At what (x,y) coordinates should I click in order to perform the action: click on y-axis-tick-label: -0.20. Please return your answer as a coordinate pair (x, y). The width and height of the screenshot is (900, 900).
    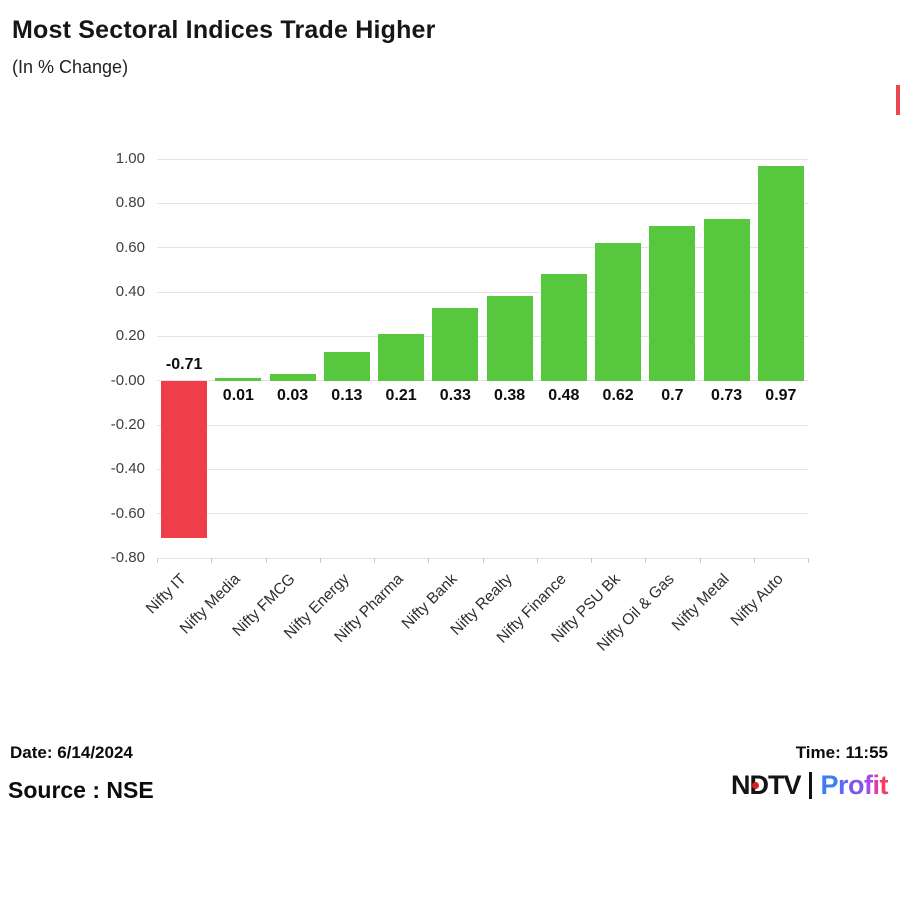
    Looking at the image, I should click on (127, 424).